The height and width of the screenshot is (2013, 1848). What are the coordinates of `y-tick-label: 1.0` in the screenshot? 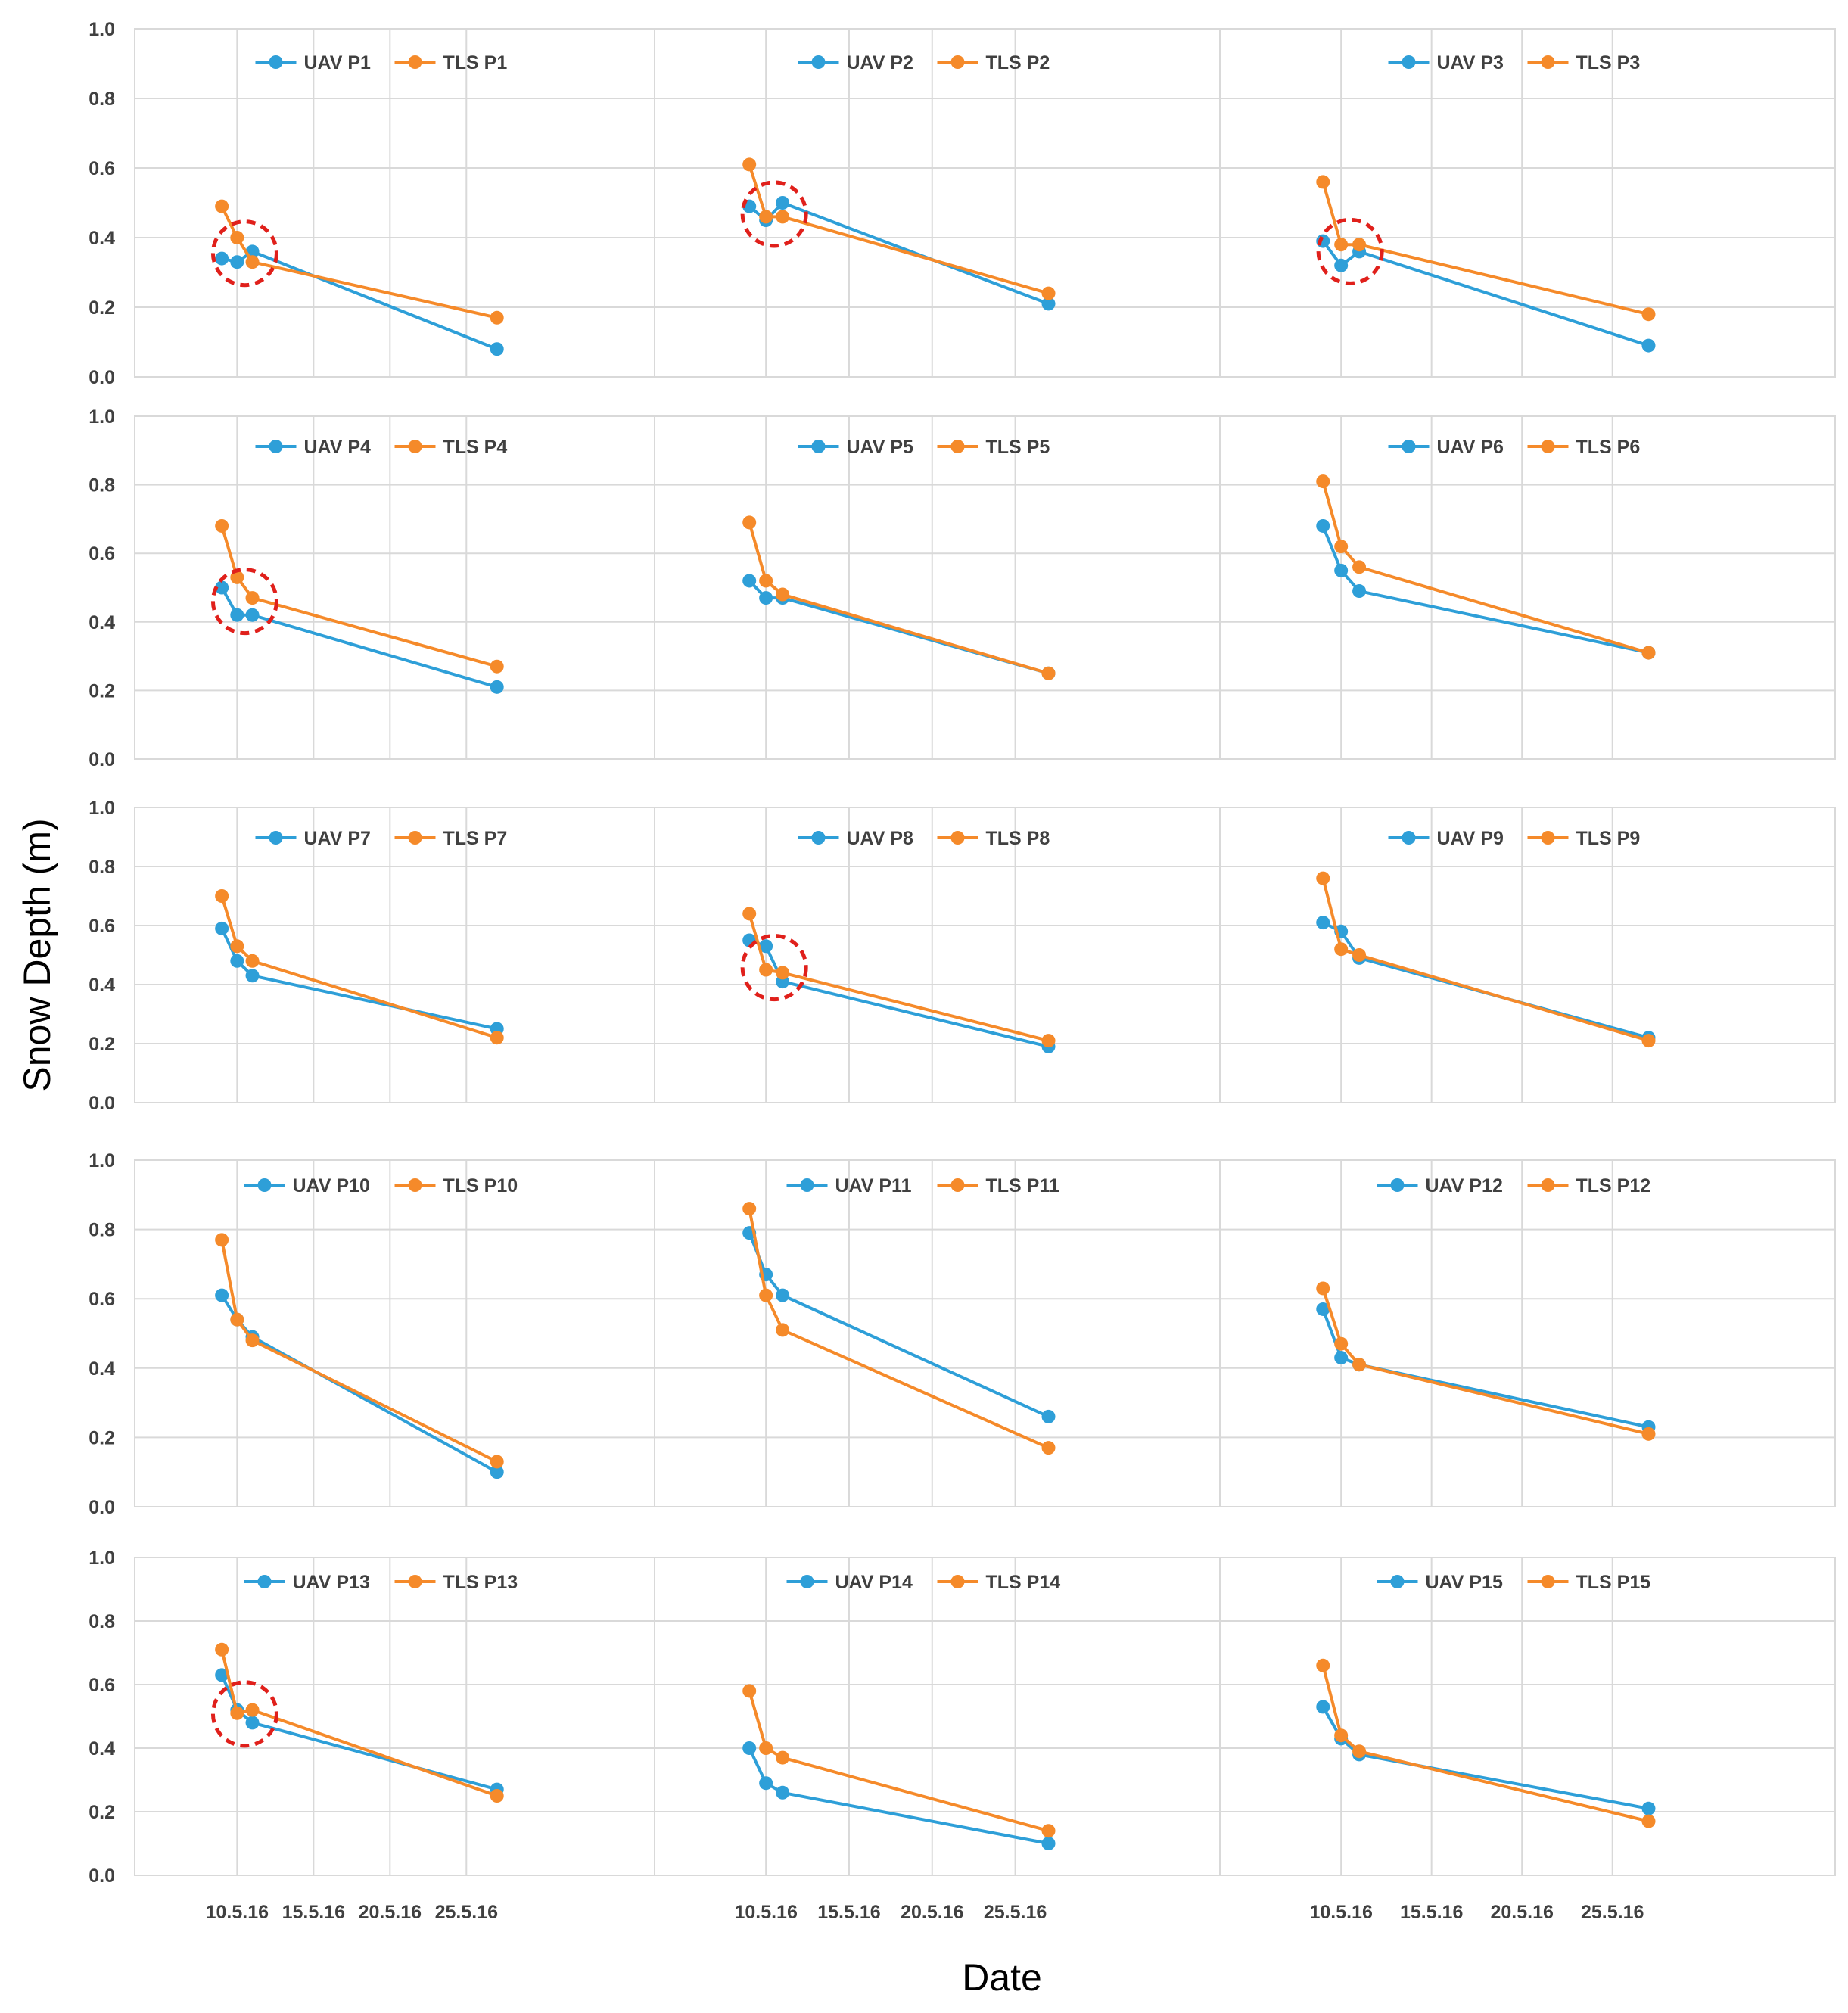 It's located at (102, 1558).